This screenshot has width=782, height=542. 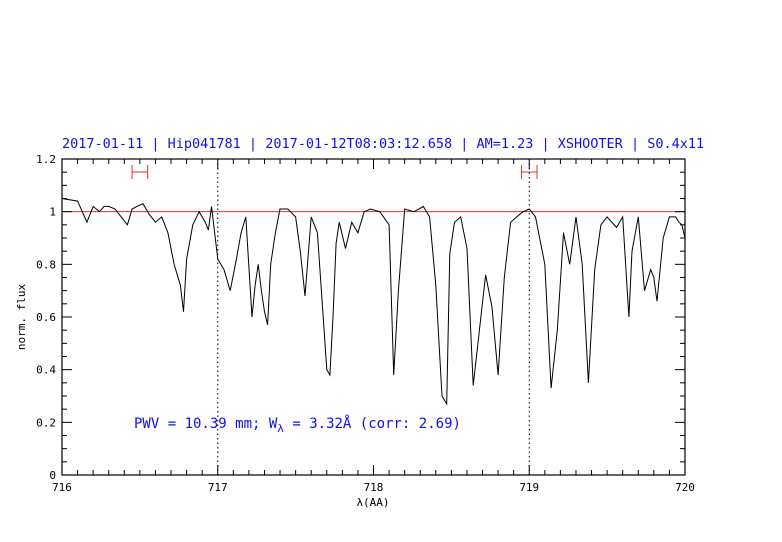 I want to click on y-tick-label: 0.8, so click(x=46, y=264).